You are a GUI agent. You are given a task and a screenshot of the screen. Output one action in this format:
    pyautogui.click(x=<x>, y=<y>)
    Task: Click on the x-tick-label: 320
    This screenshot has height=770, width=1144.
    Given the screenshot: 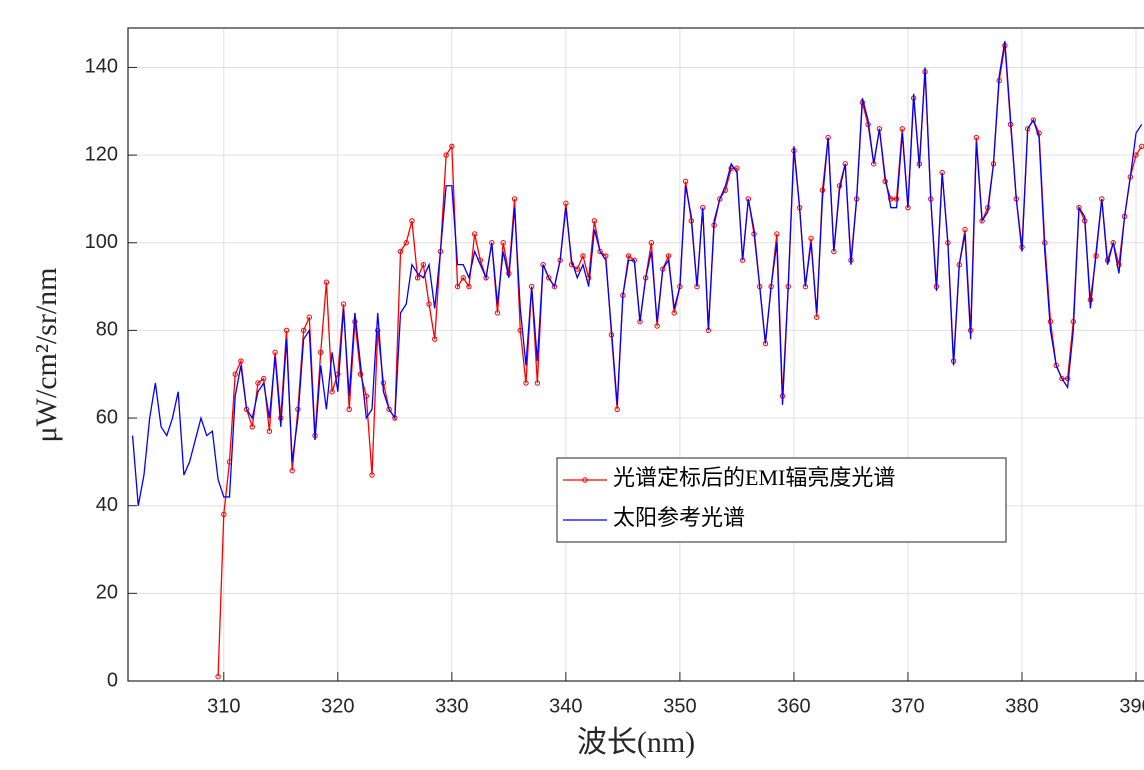 What is the action you would take?
    pyautogui.click(x=337, y=706)
    